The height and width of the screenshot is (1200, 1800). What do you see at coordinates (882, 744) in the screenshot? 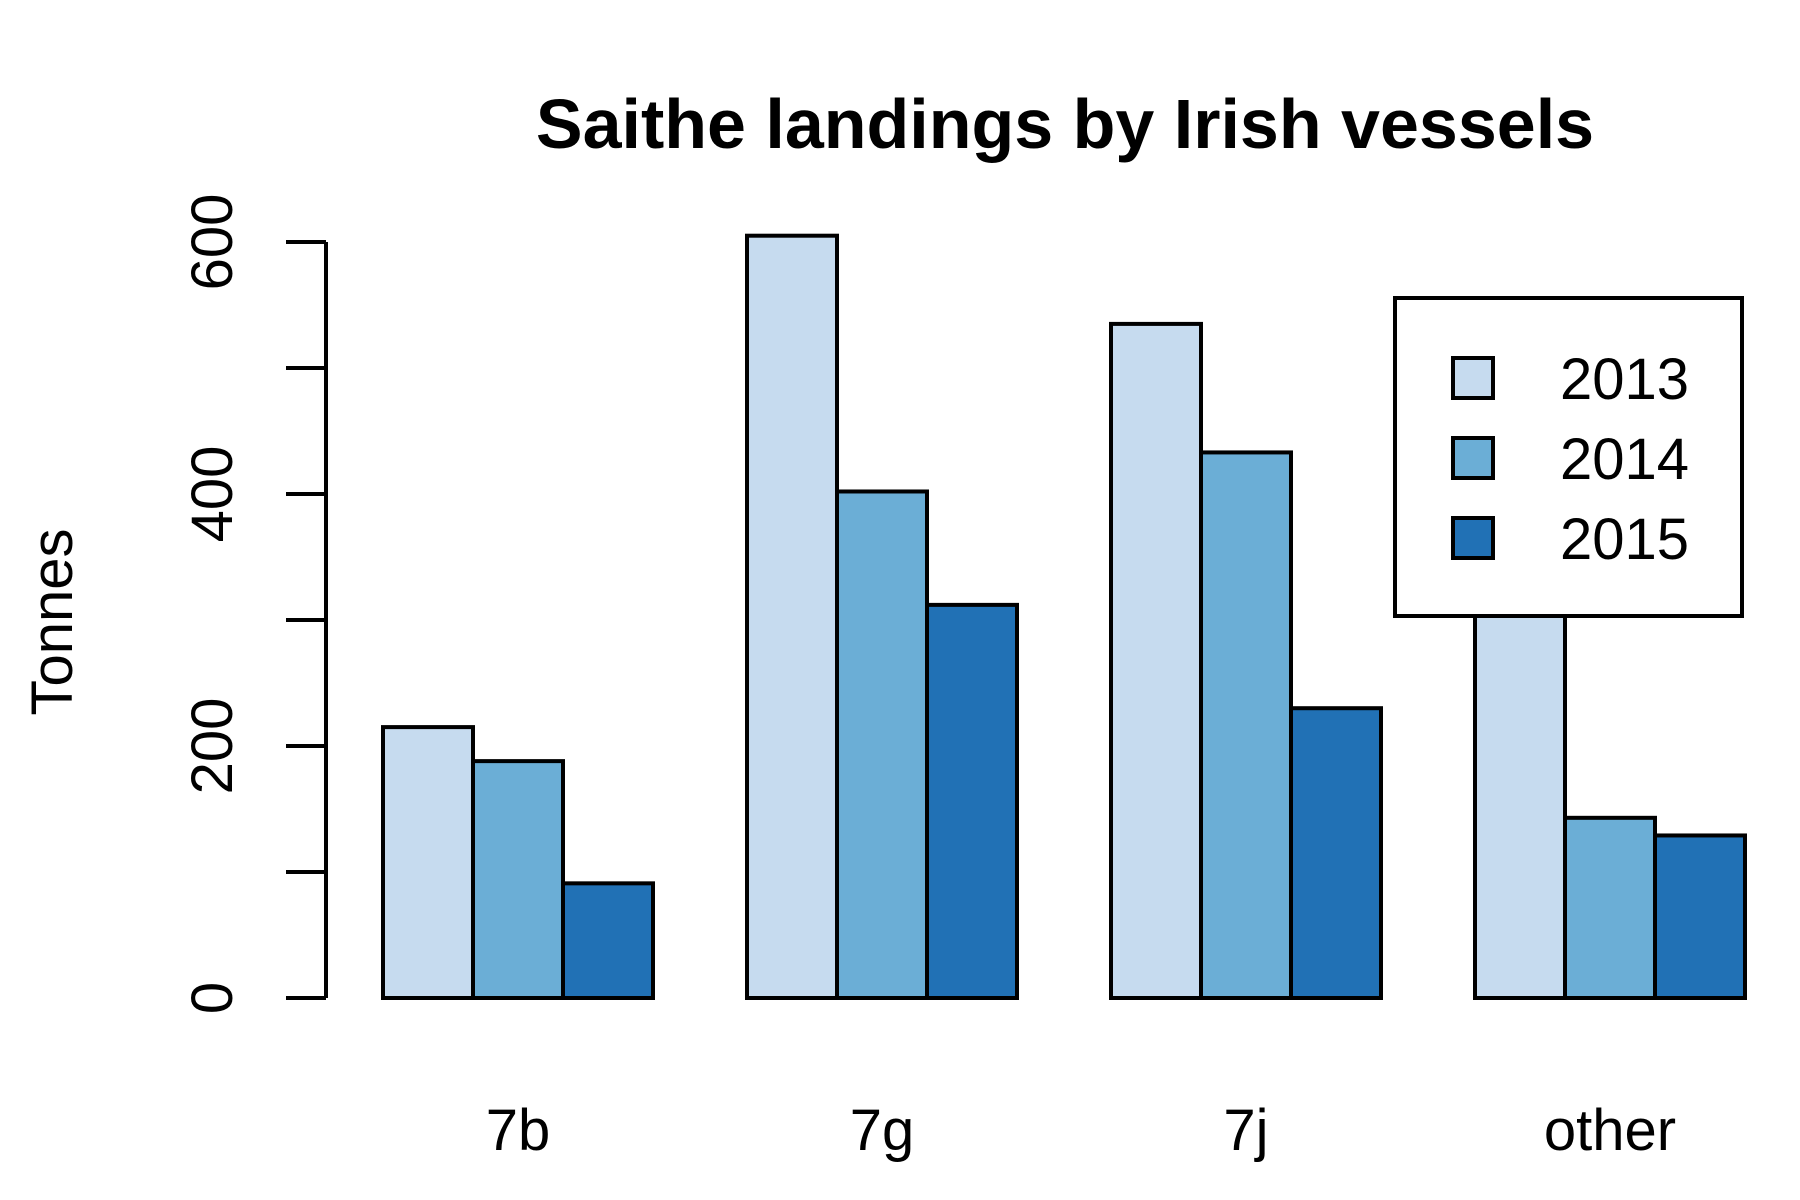
I see `bar-7g-2014` at bounding box center [882, 744].